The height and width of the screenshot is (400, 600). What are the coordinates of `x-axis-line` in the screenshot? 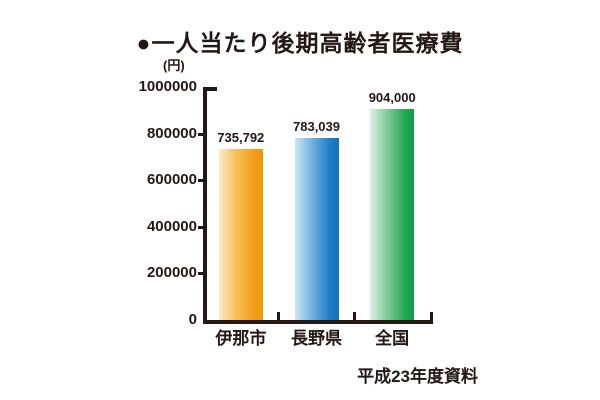 It's located at (318, 322).